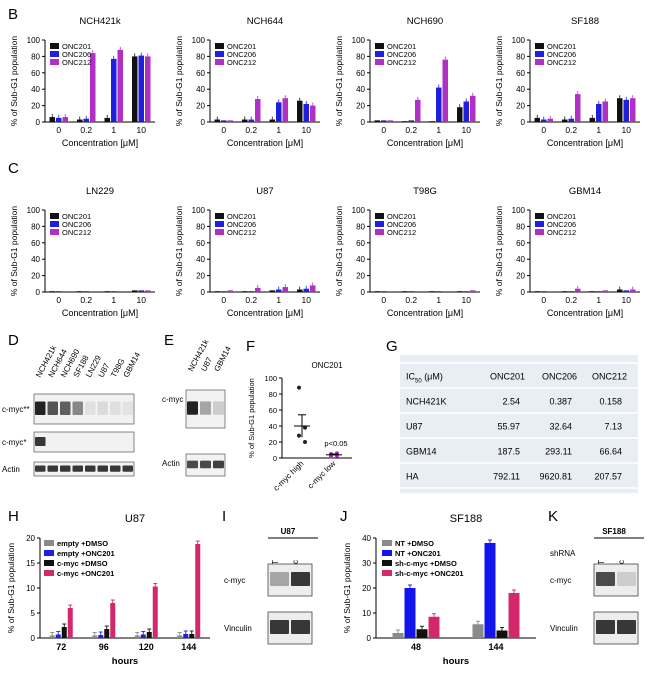 The height and width of the screenshot is (678, 650). What do you see at coordinates (559, 376) in the screenshot?
I see `table-header-cell: ONC206` at bounding box center [559, 376].